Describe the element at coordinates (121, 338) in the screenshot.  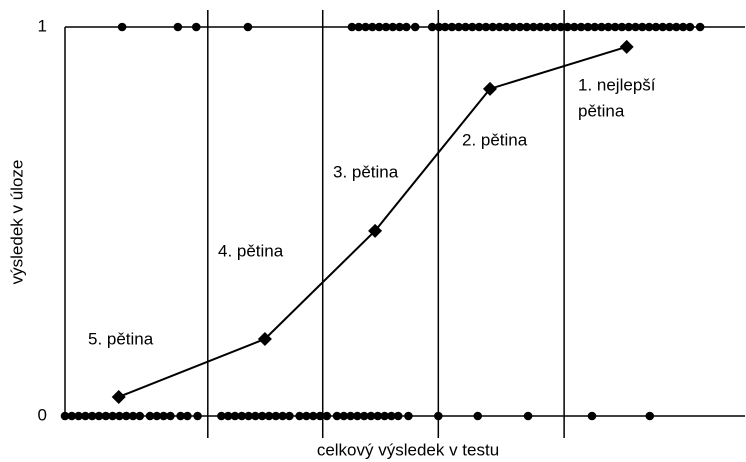
I see `annotation: 5. pětina` at that location.